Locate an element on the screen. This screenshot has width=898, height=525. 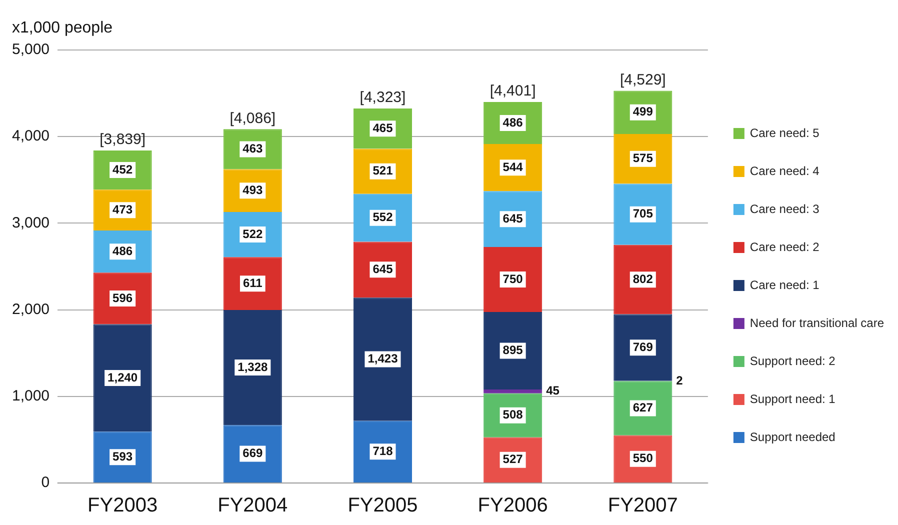
y-tick-label: 5,000 is located at coordinates (31, 49).